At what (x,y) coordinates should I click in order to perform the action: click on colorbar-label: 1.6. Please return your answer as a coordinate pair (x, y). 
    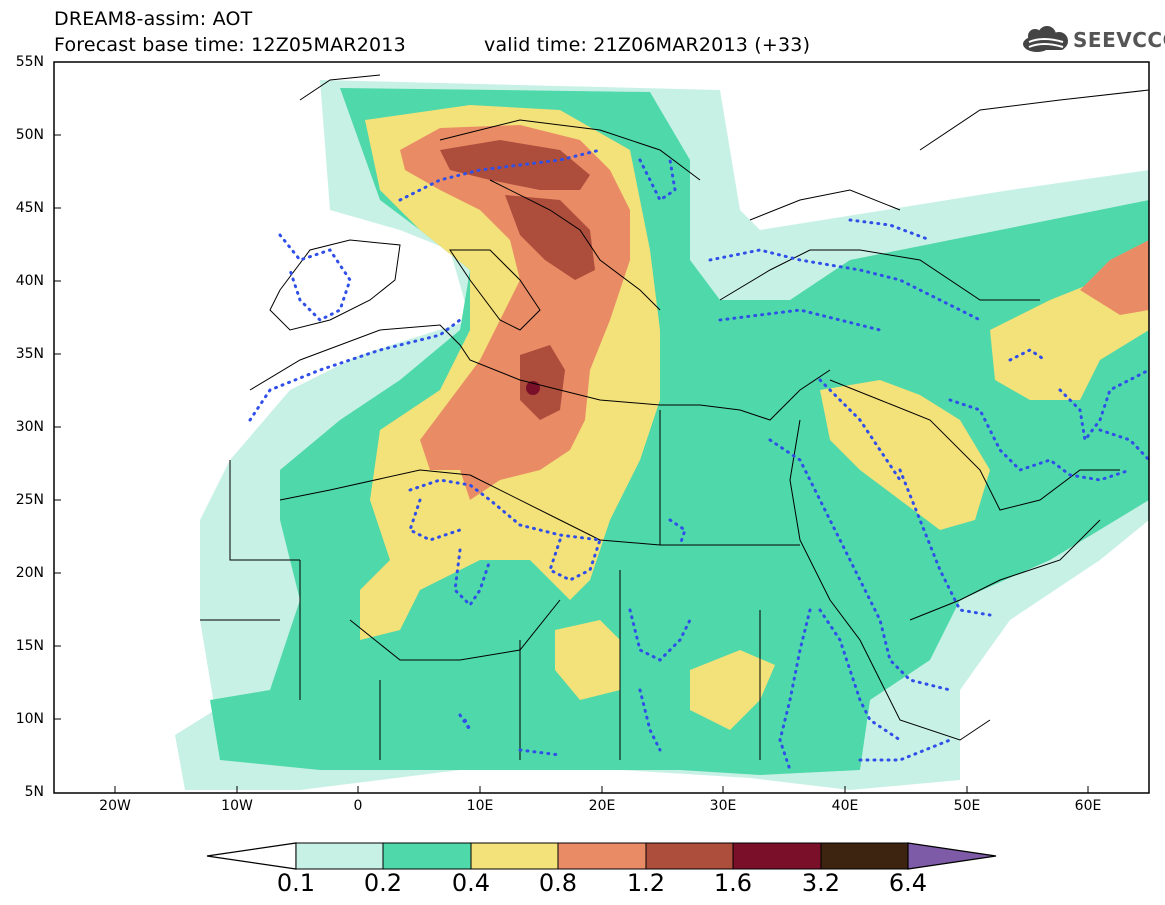
    Looking at the image, I should click on (733, 883).